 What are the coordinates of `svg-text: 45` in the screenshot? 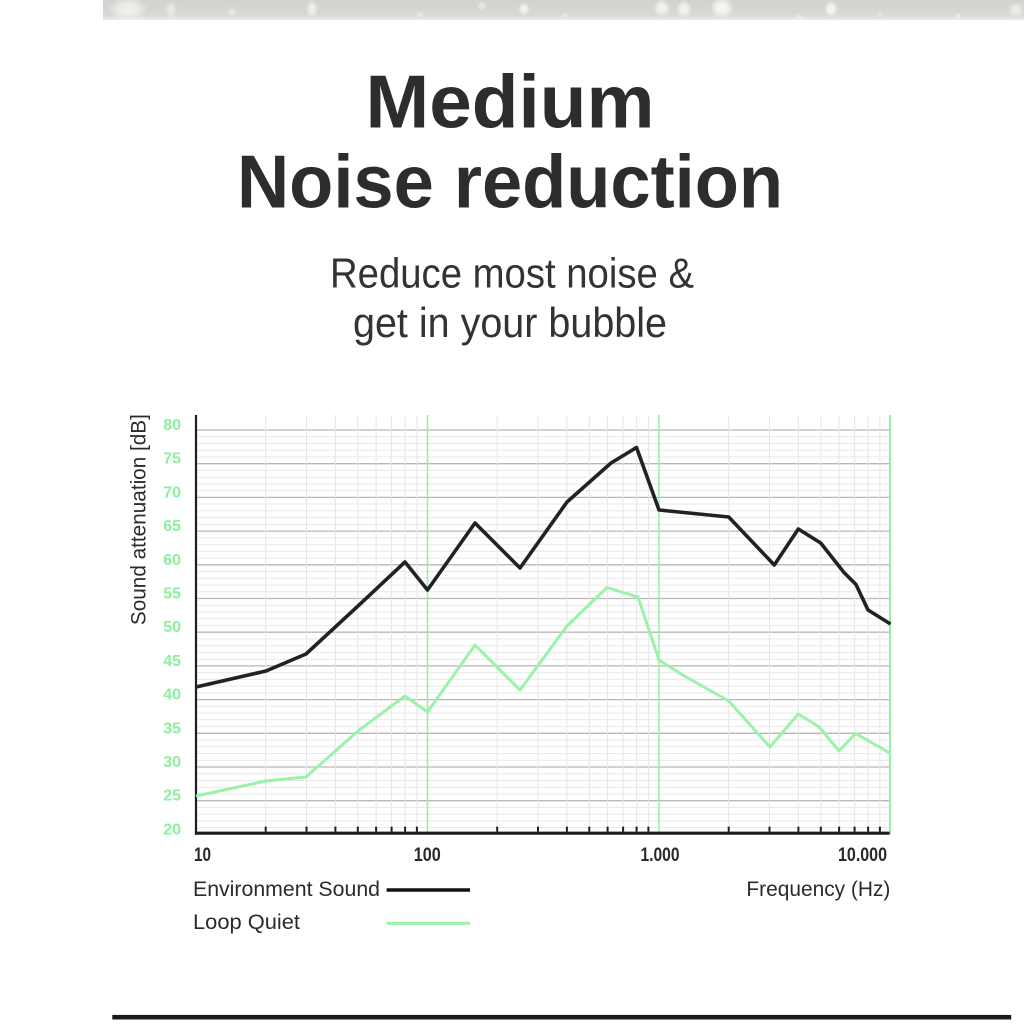 It's located at (172, 661).